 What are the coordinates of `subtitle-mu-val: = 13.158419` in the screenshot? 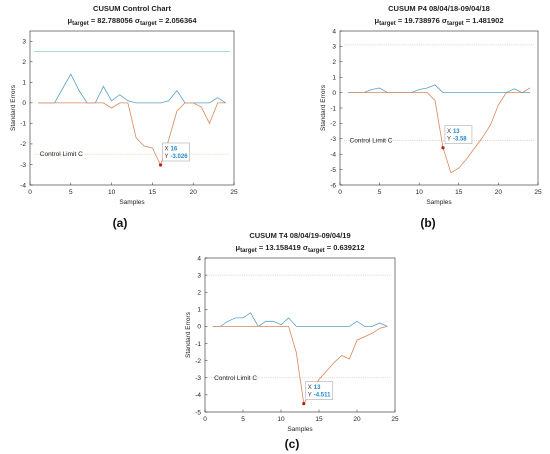 It's located at (280, 247).